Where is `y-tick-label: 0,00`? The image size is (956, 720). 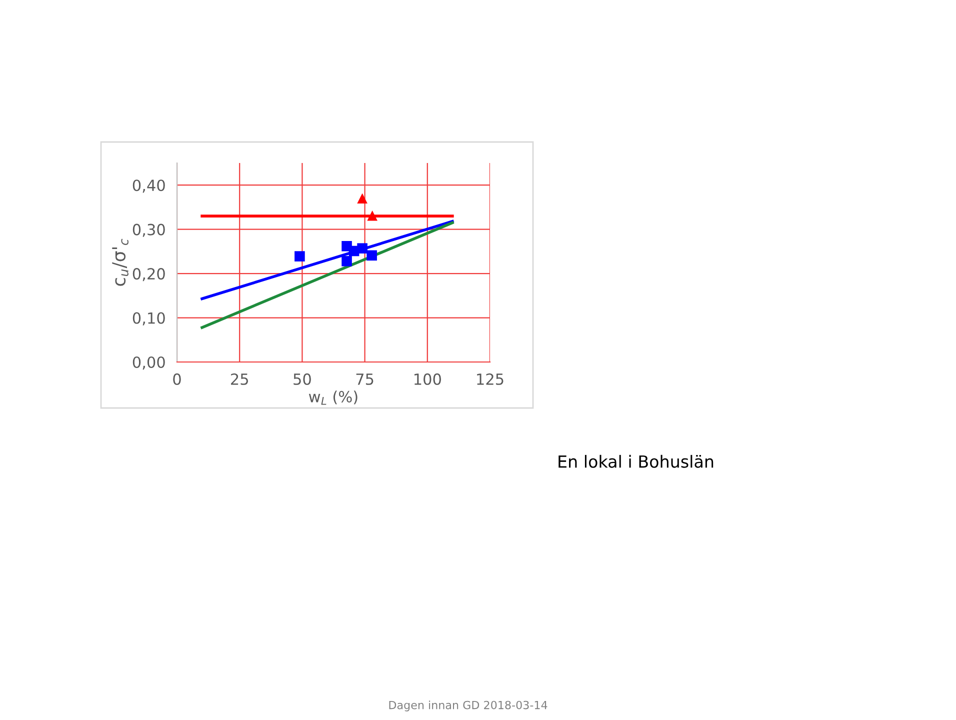 y-tick-label: 0,00 is located at coordinates (148, 363).